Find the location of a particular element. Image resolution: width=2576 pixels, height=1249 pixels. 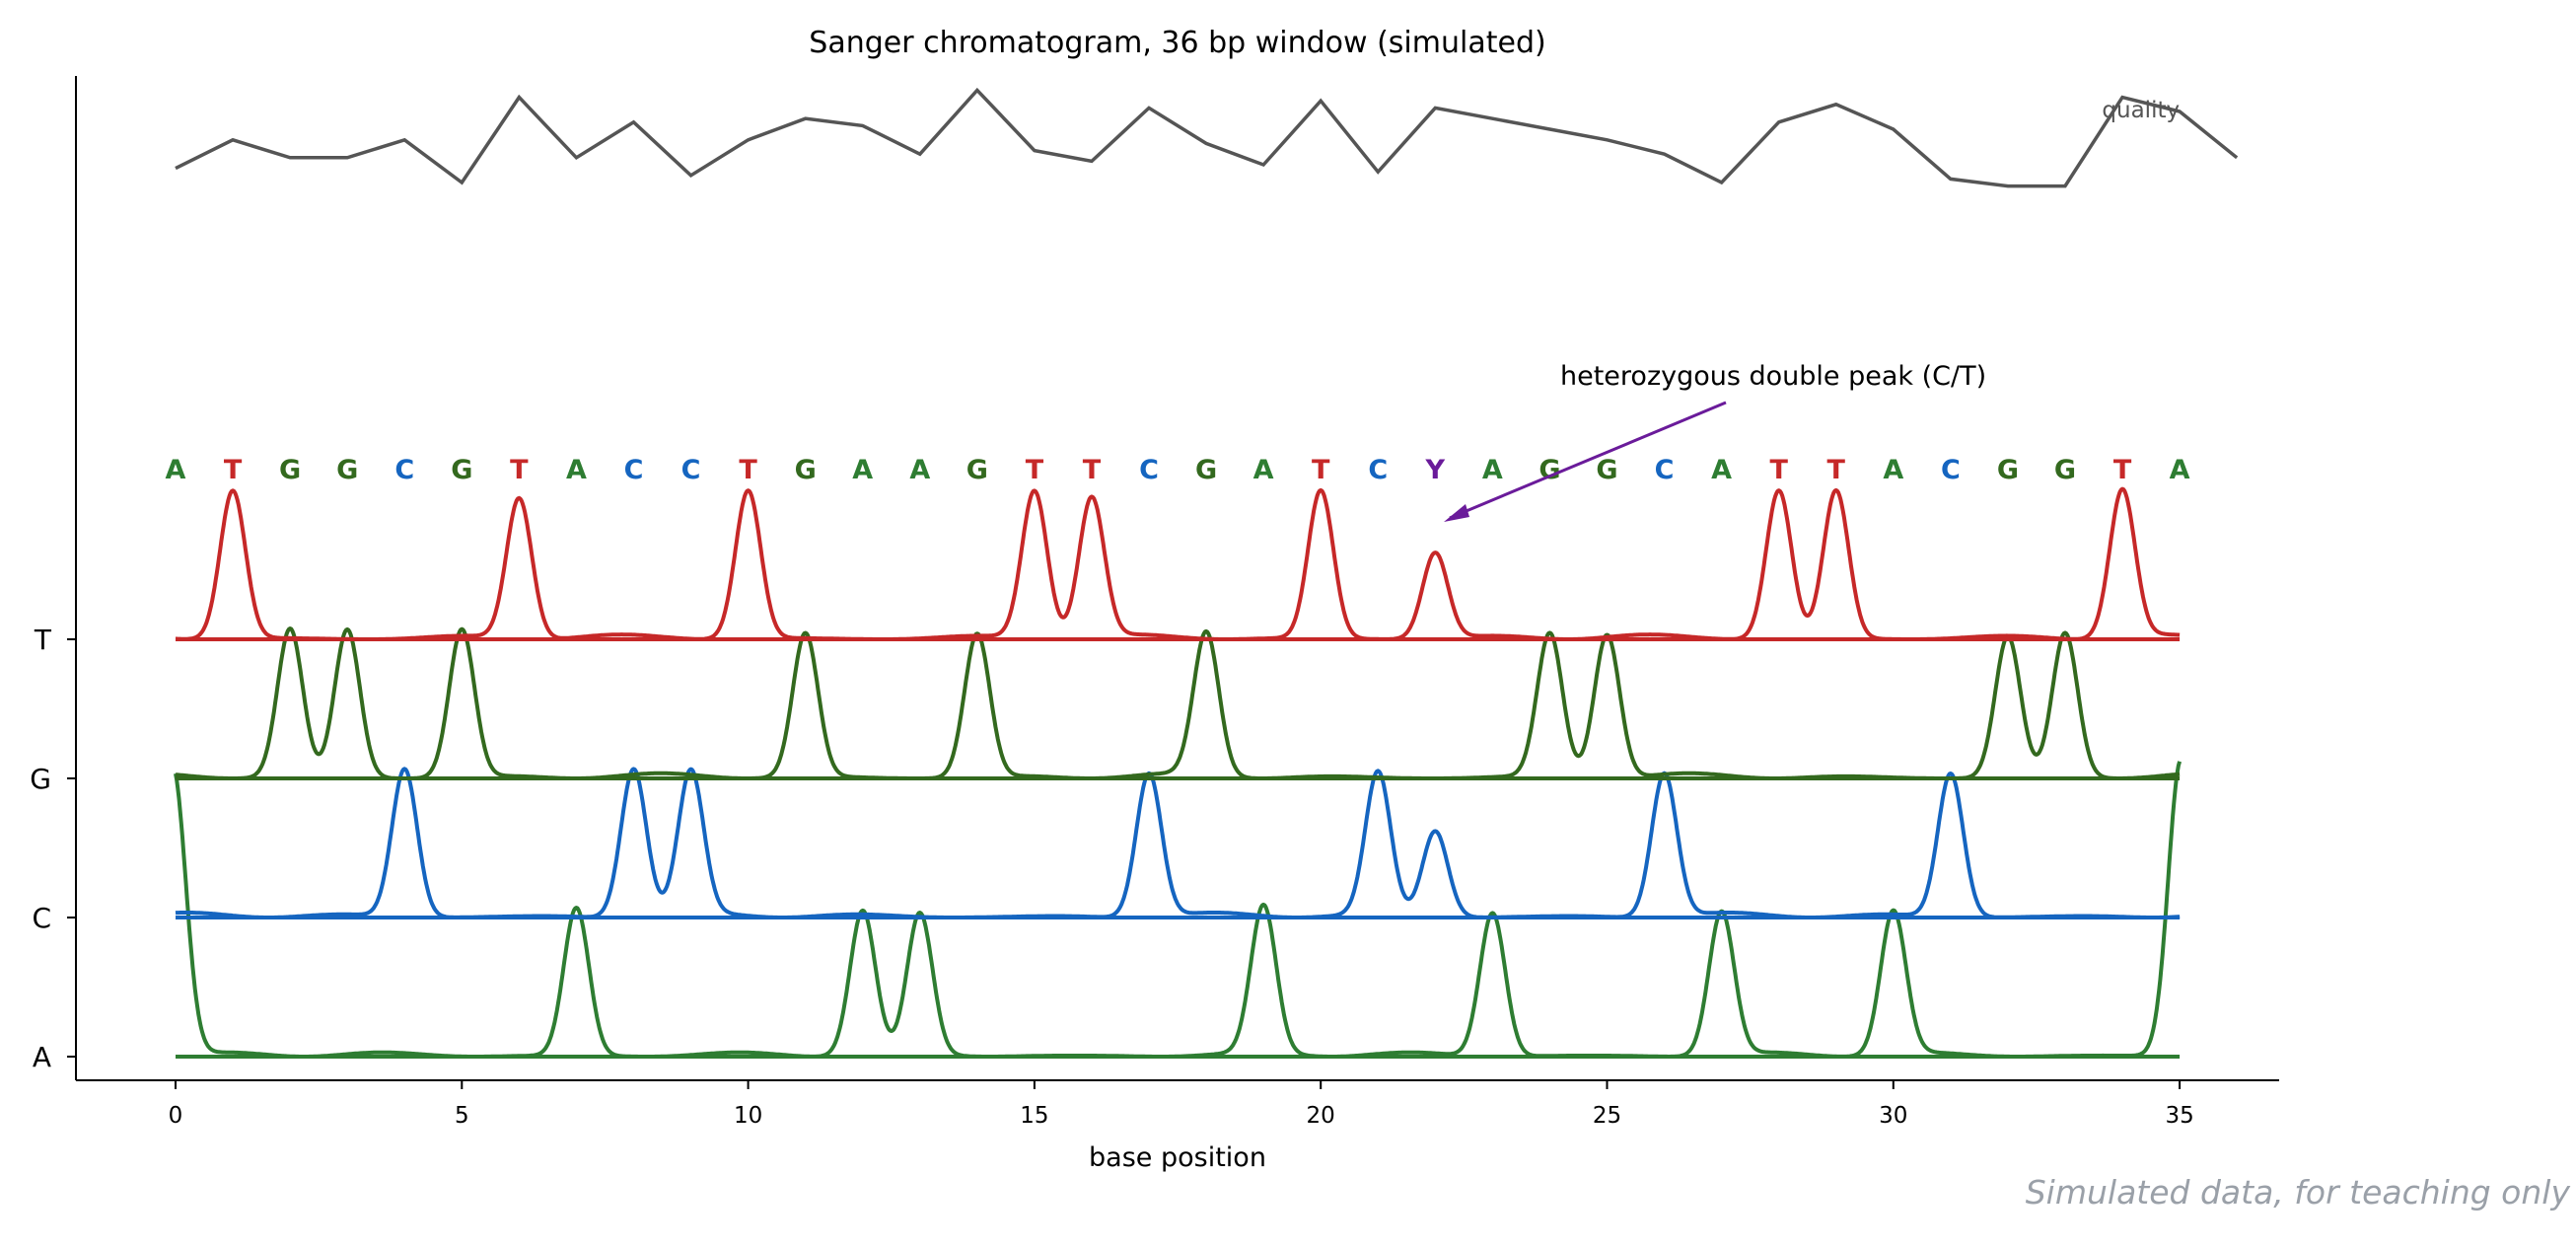

y-tick-label-T: T is located at coordinates (43, 640).